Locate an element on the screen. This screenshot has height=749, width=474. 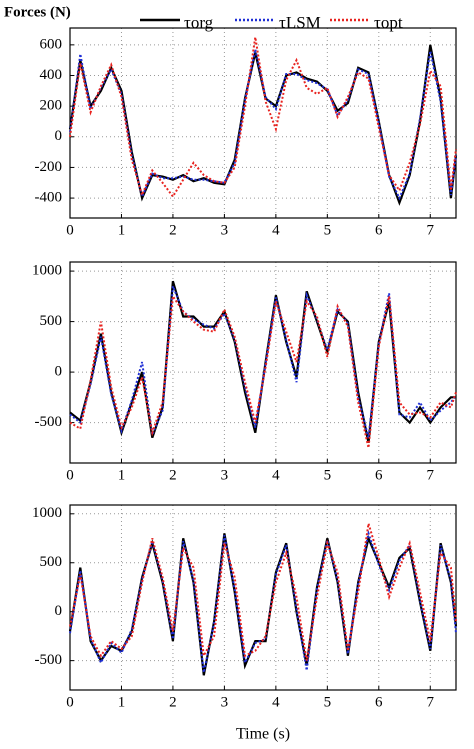
y-tick-label: 600 is located at coordinates (51, 44).